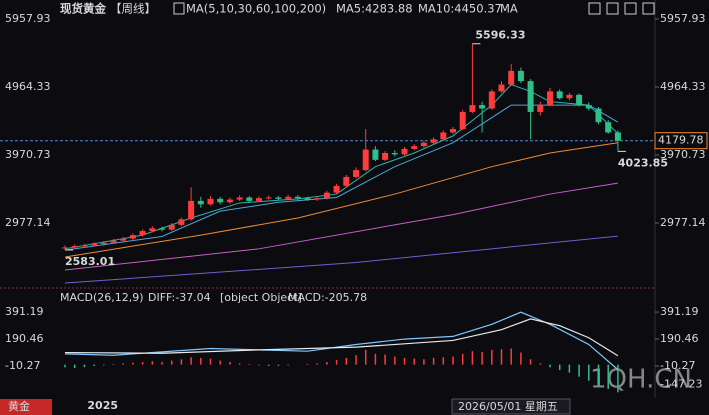  What do you see at coordinates (641, 380) in the screenshot?
I see `watermark: 1QH.CN` at bounding box center [641, 380].